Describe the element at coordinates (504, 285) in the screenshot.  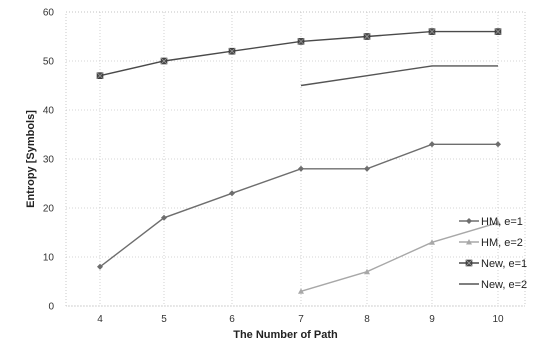
I see `legend-label: New, e=2` at that location.